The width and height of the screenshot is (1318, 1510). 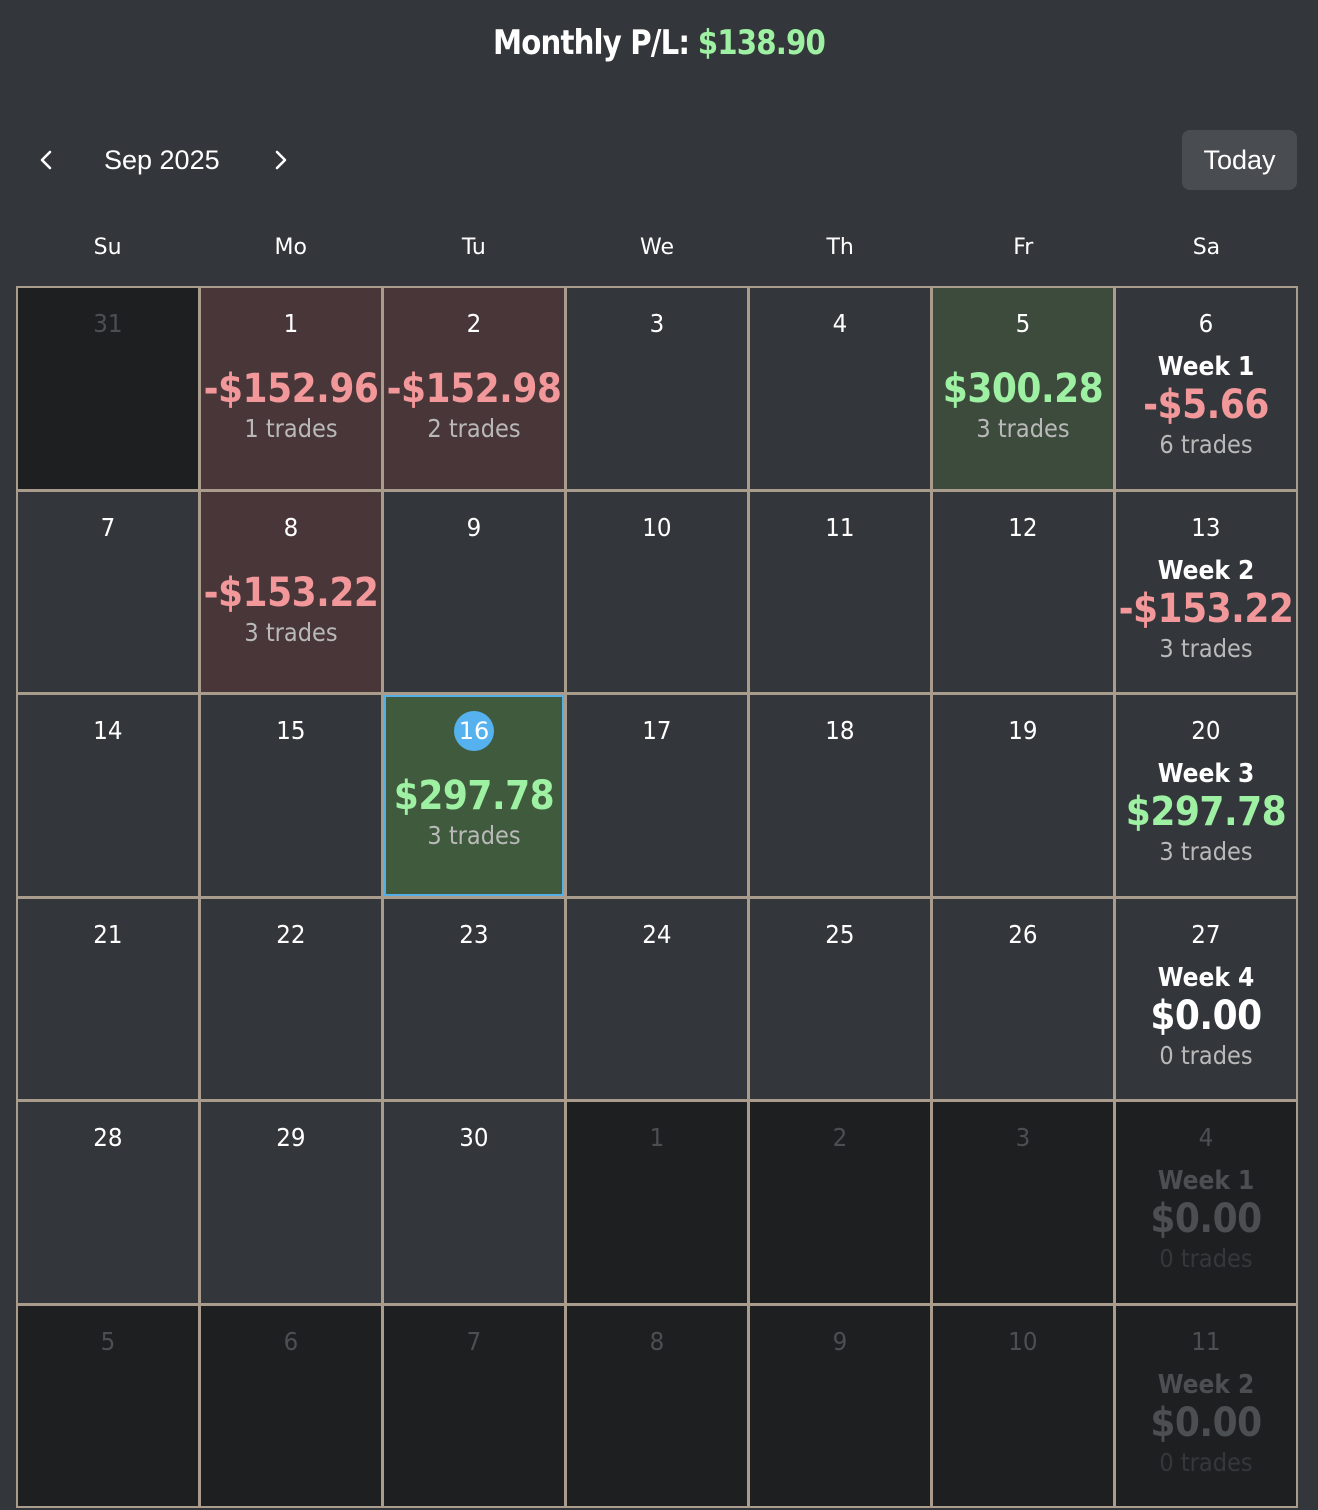 I want to click on calendar-day-cell: 11, so click(x=840, y=591).